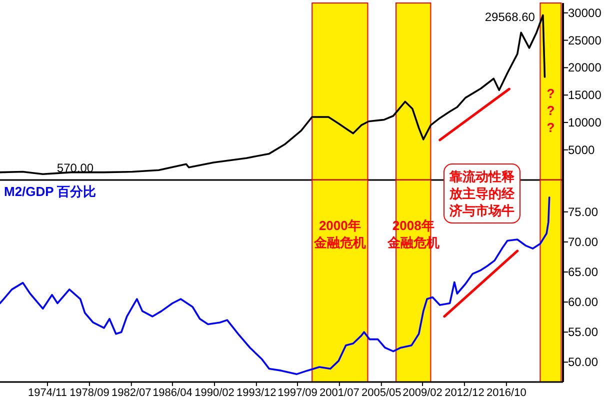 This screenshot has width=610, height=400. I want to click on y-tick-label: 50.00, so click(583, 362).